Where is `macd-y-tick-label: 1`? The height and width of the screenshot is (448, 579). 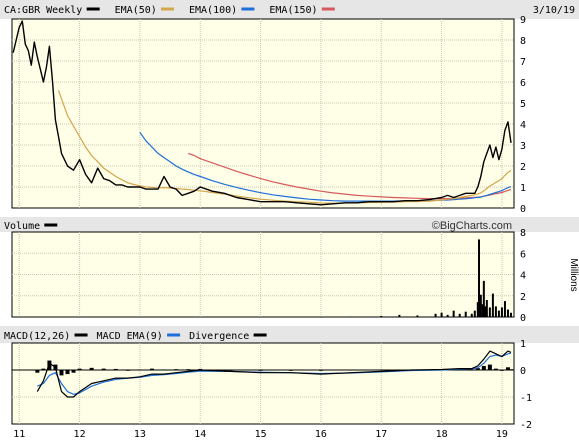
macd-y-tick-label: 1 is located at coordinates (523, 344).